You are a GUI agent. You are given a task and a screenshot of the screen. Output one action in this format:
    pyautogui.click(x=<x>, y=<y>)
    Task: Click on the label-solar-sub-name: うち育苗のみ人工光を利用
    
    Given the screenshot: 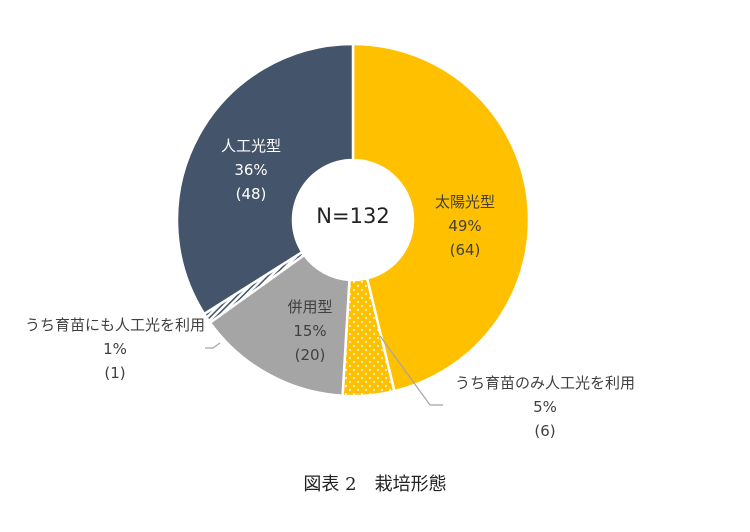 What is the action you would take?
    pyautogui.click(x=544, y=383)
    